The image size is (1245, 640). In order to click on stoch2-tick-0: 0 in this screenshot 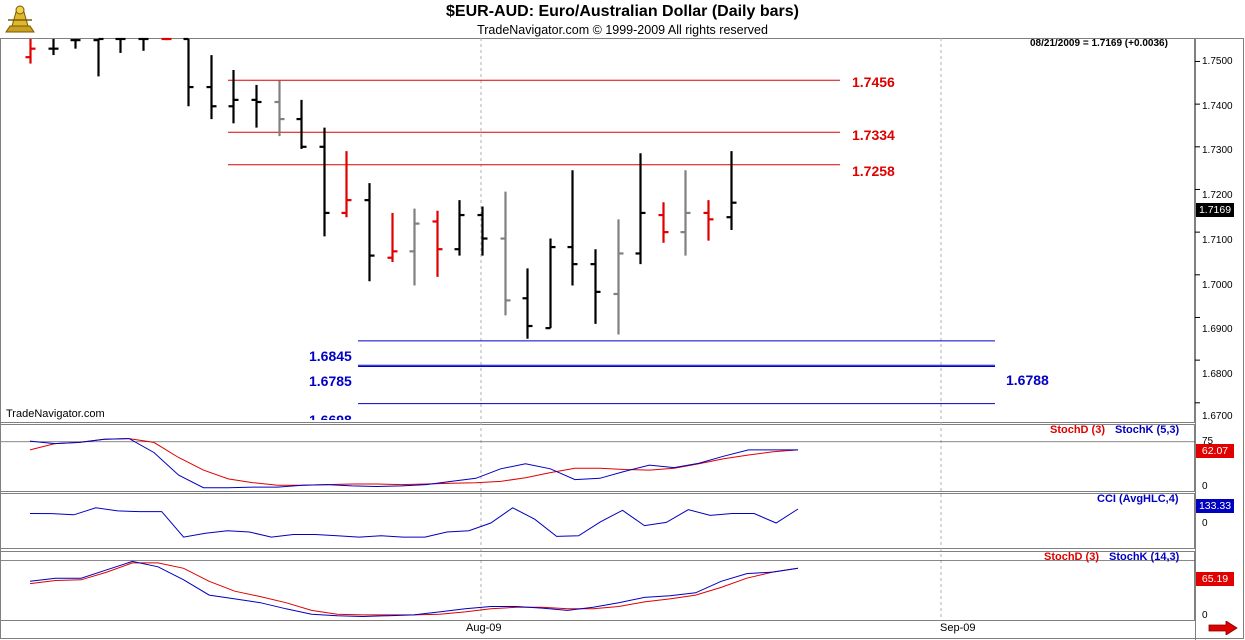, I will do `click(1205, 615)`.